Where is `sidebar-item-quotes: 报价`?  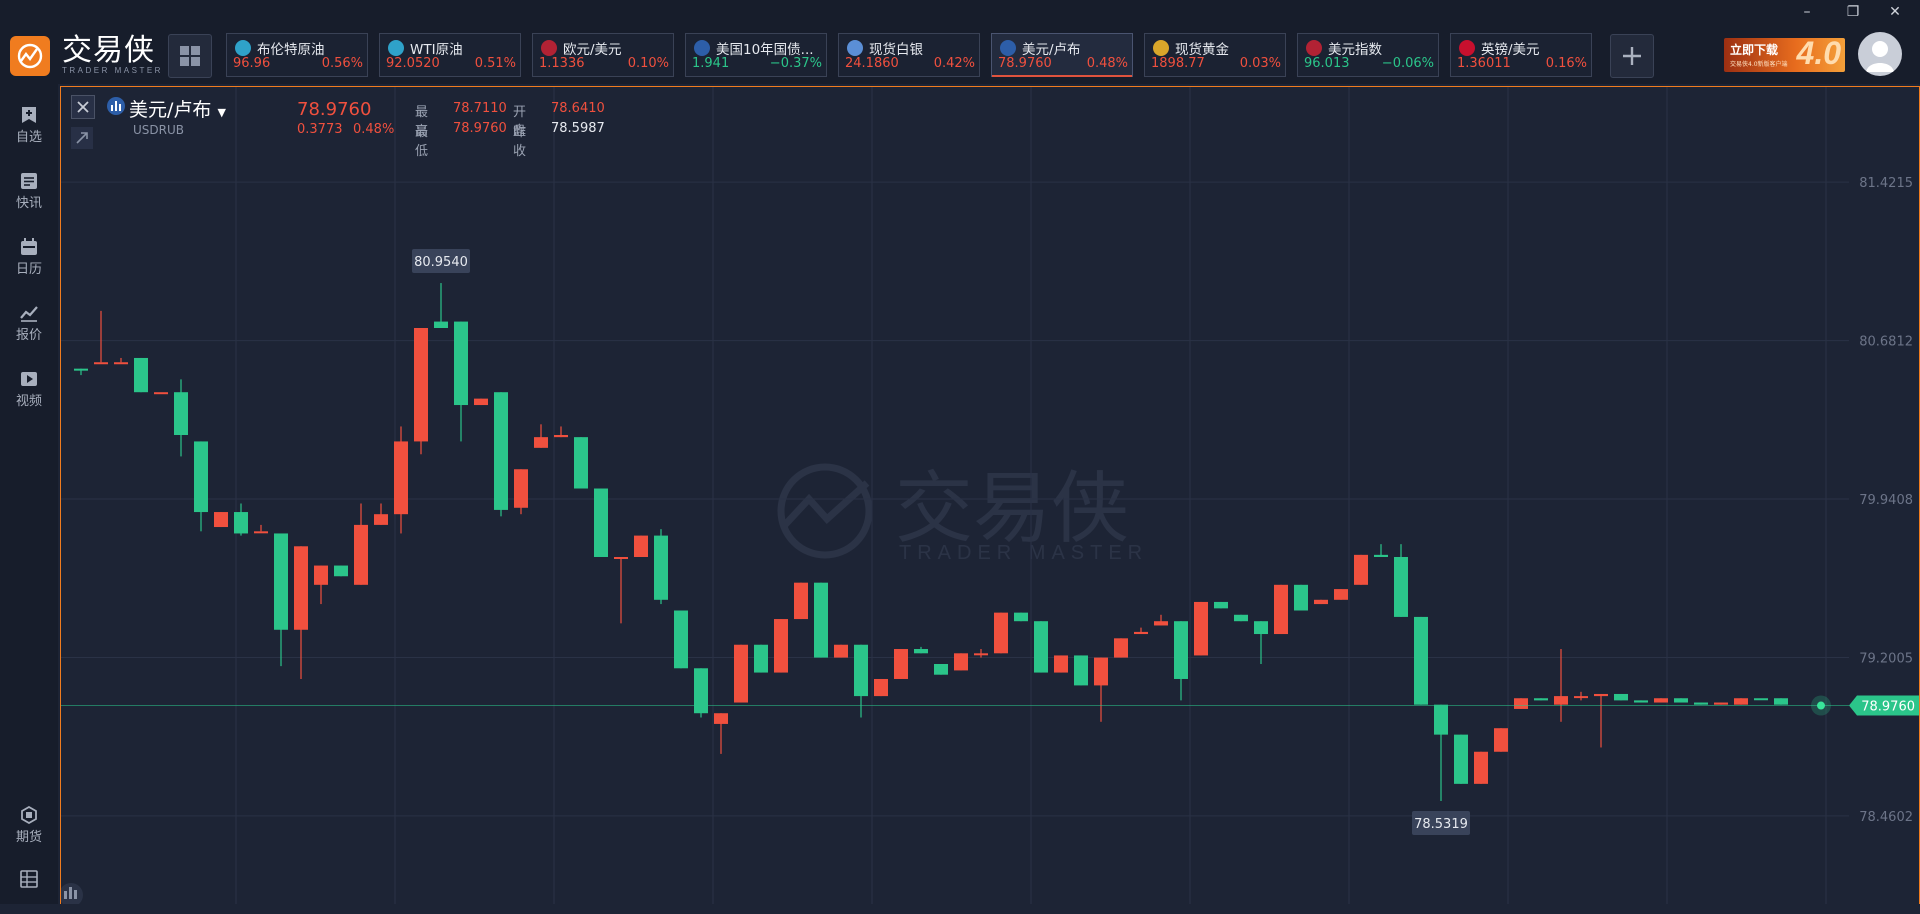
sidebar-item-quotes: 报价 is located at coordinates (29, 320).